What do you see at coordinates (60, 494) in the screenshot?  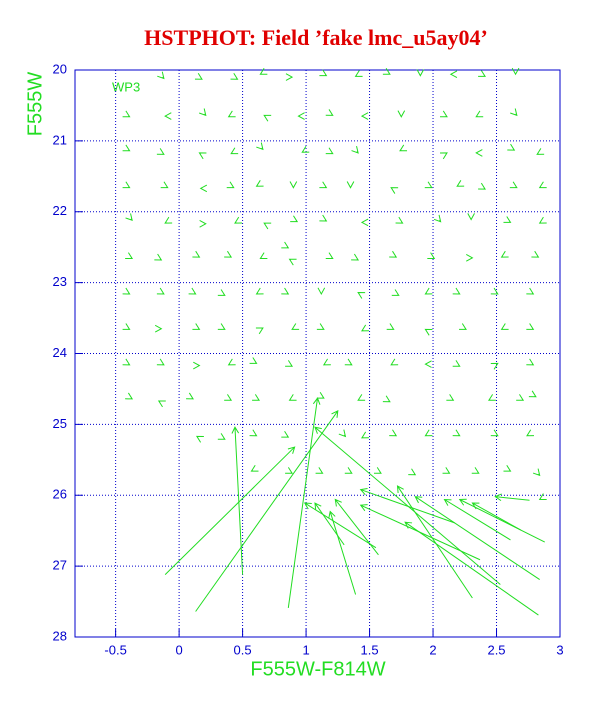 I see `y-tick-label: 26` at bounding box center [60, 494].